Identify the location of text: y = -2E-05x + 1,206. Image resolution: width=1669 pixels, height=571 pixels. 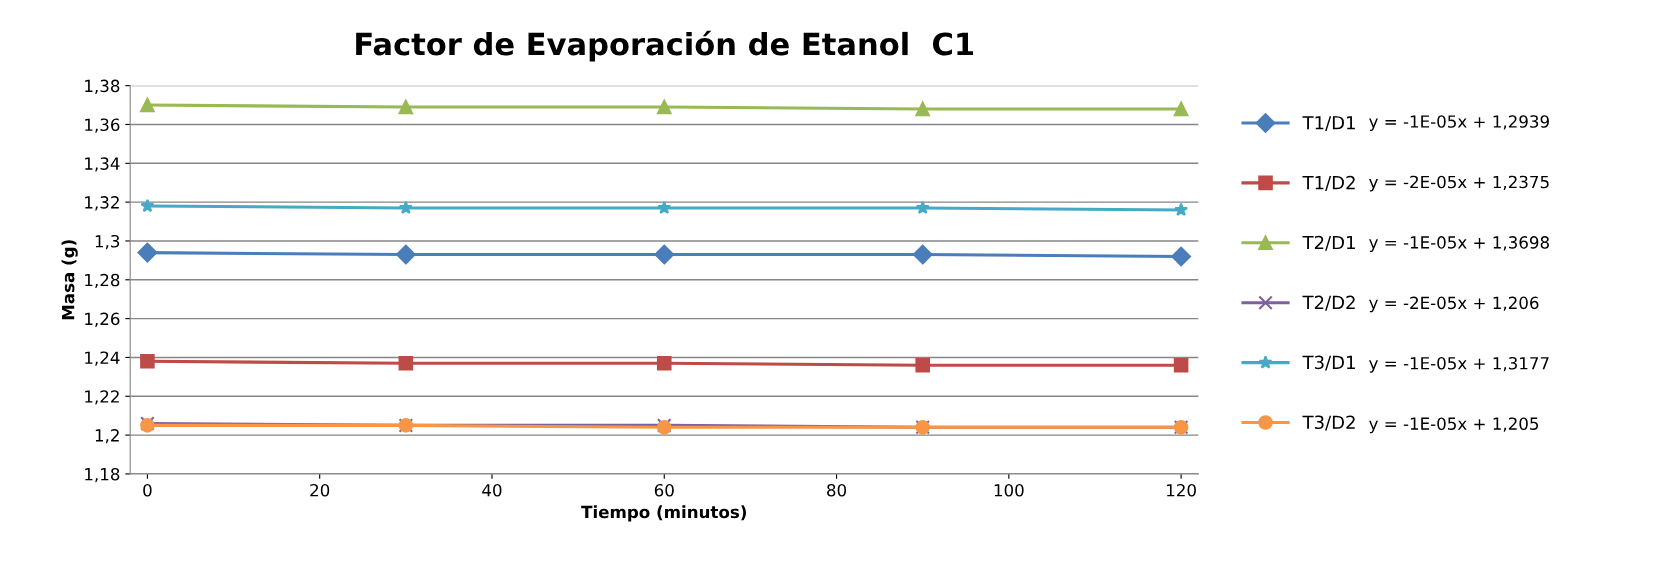
(1454, 304).